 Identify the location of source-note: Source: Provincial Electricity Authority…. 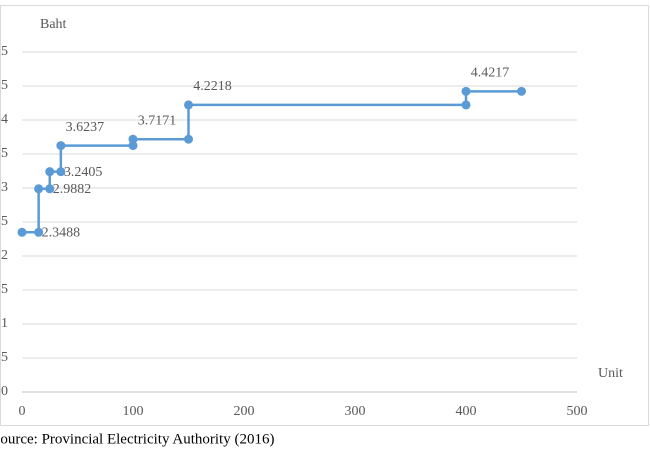
(137, 439).